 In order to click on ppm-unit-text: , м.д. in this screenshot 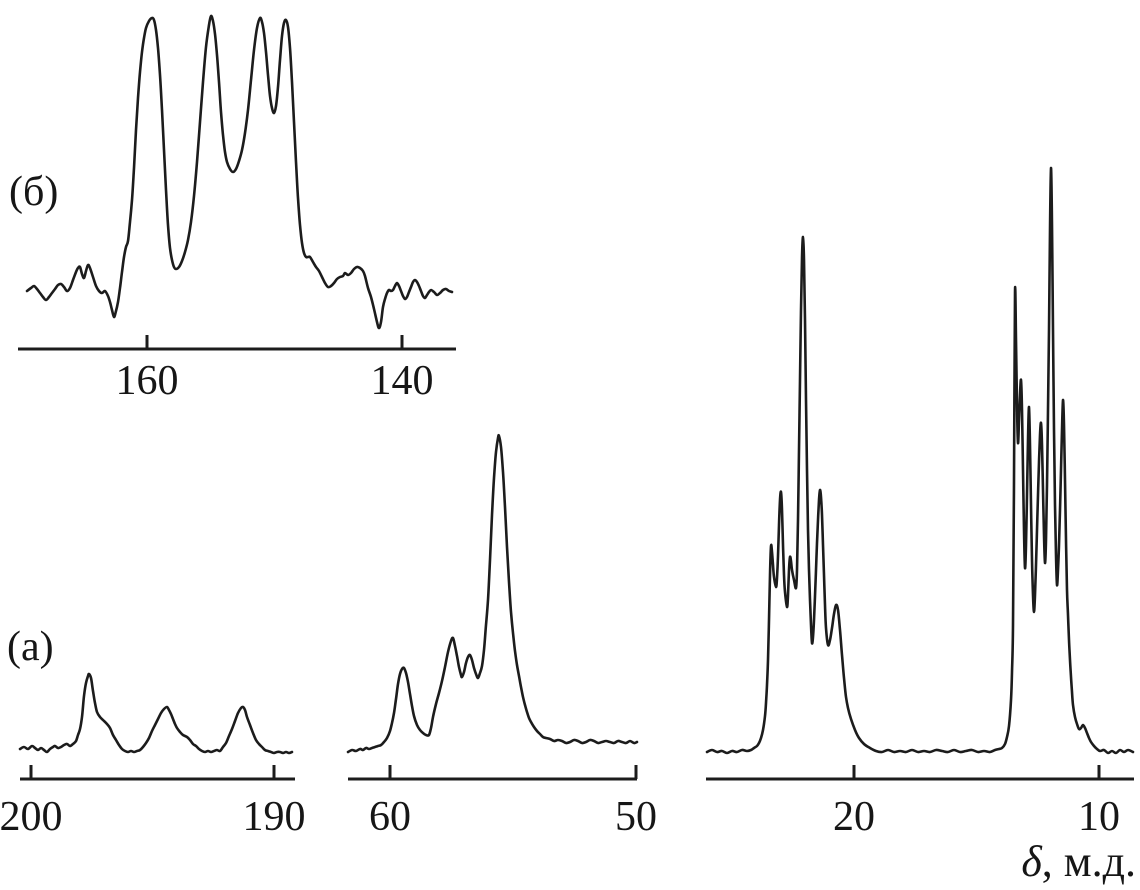, I will do `click(1088, 861)`.